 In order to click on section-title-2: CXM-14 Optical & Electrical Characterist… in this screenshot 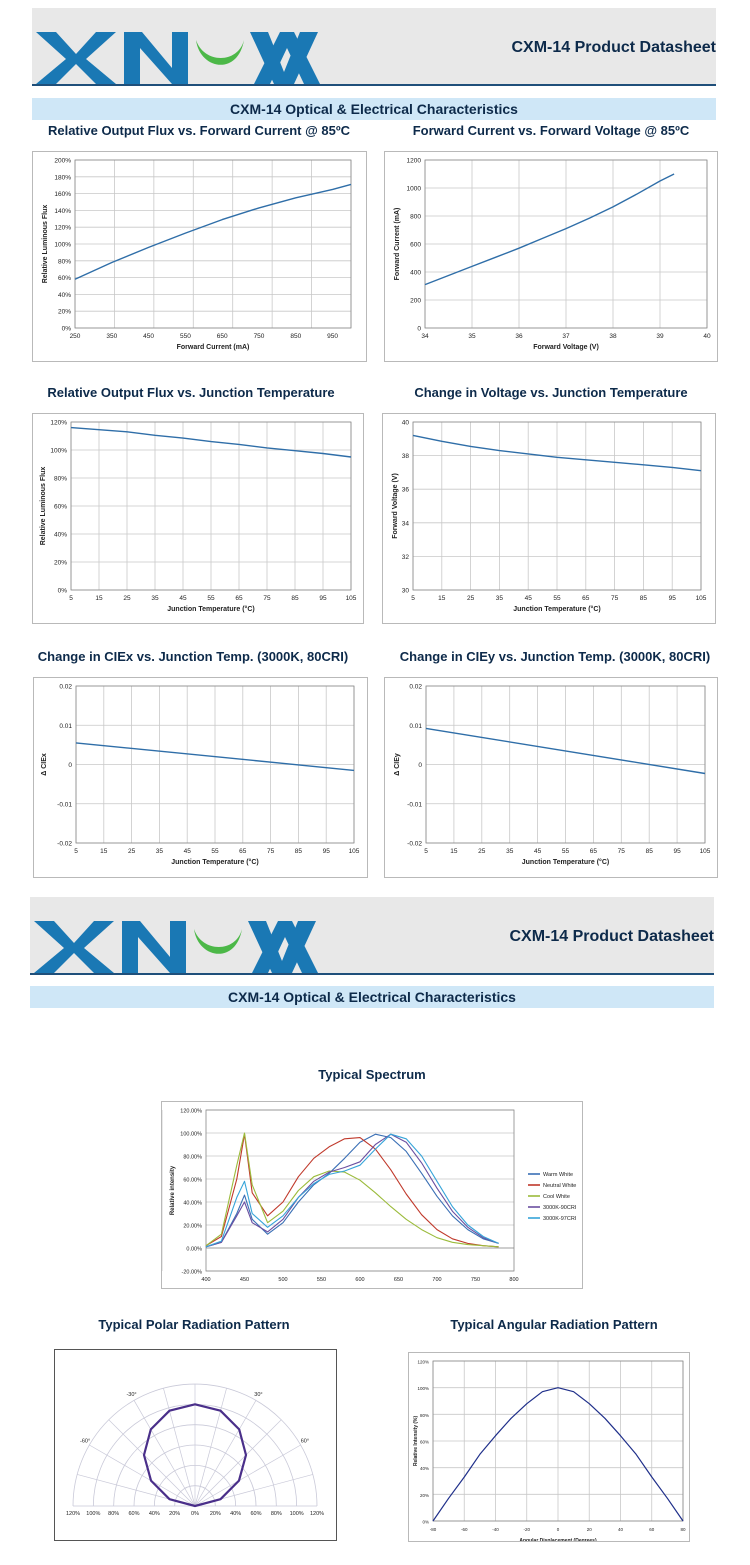, I will do `click(372, 997)`.